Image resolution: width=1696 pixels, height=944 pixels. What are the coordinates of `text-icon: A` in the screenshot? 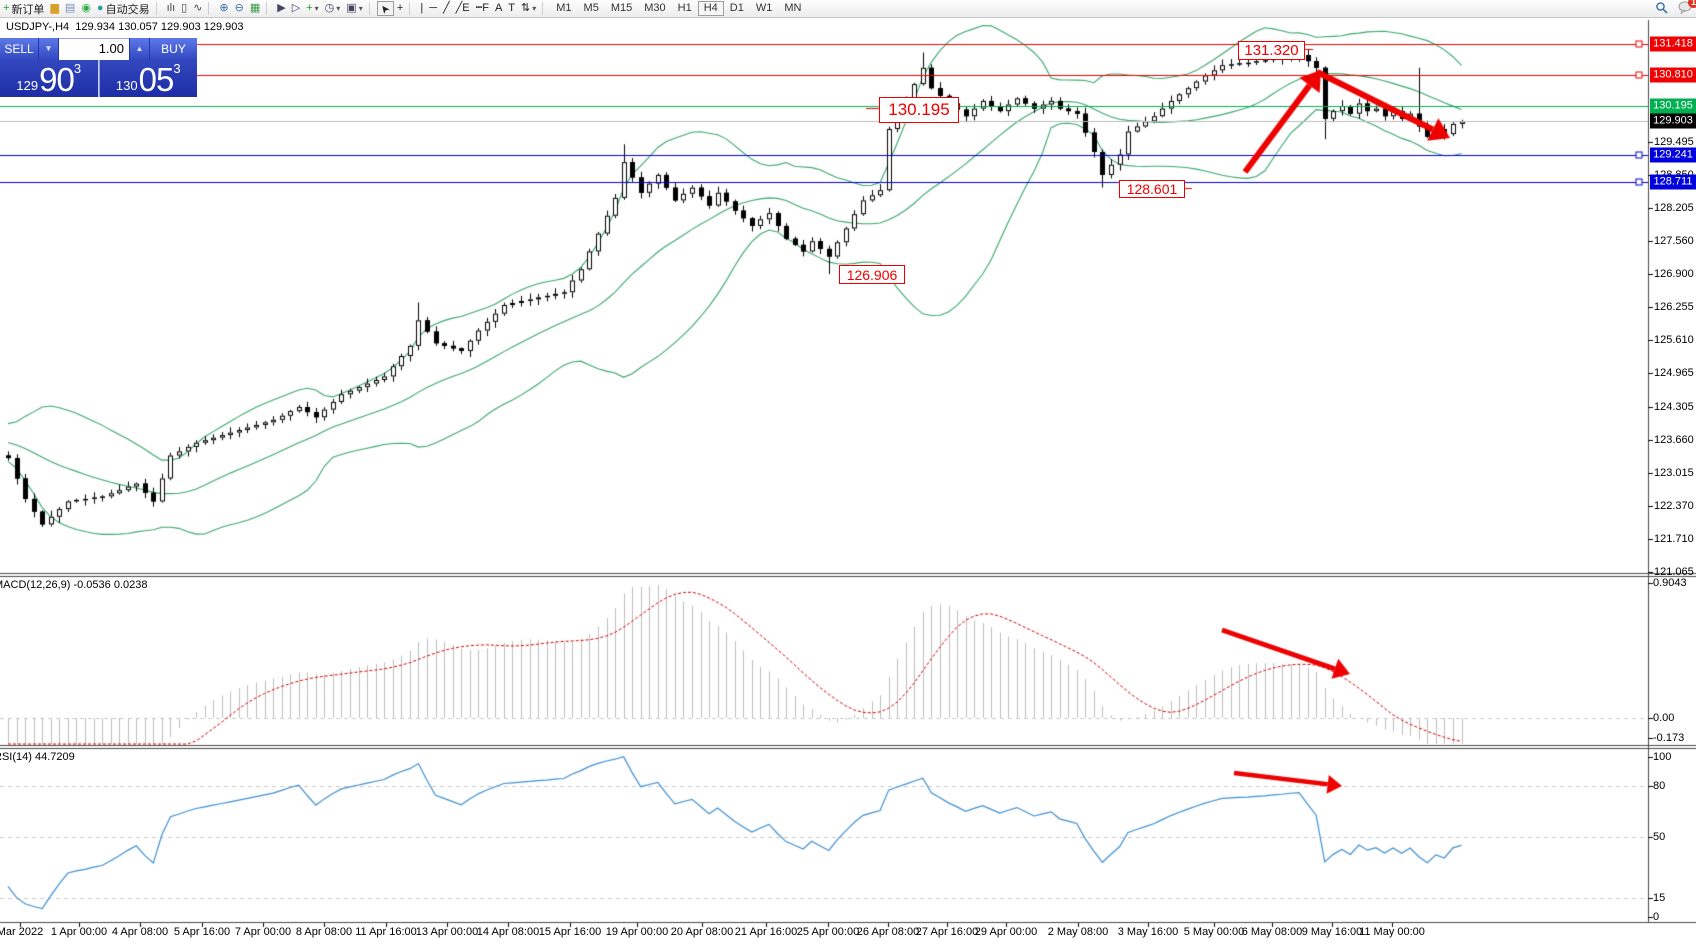 It's located at (498, 8).